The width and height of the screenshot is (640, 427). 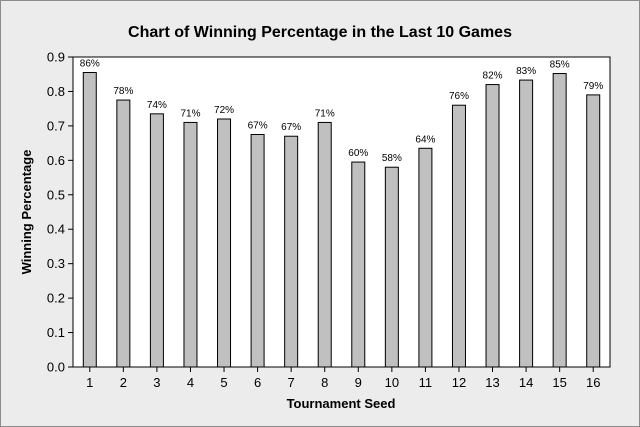 What do you see at coordinates (56, 263) in the screenshot?
I see `y-tick-label: 0.3` at bounding box center [56, 263].